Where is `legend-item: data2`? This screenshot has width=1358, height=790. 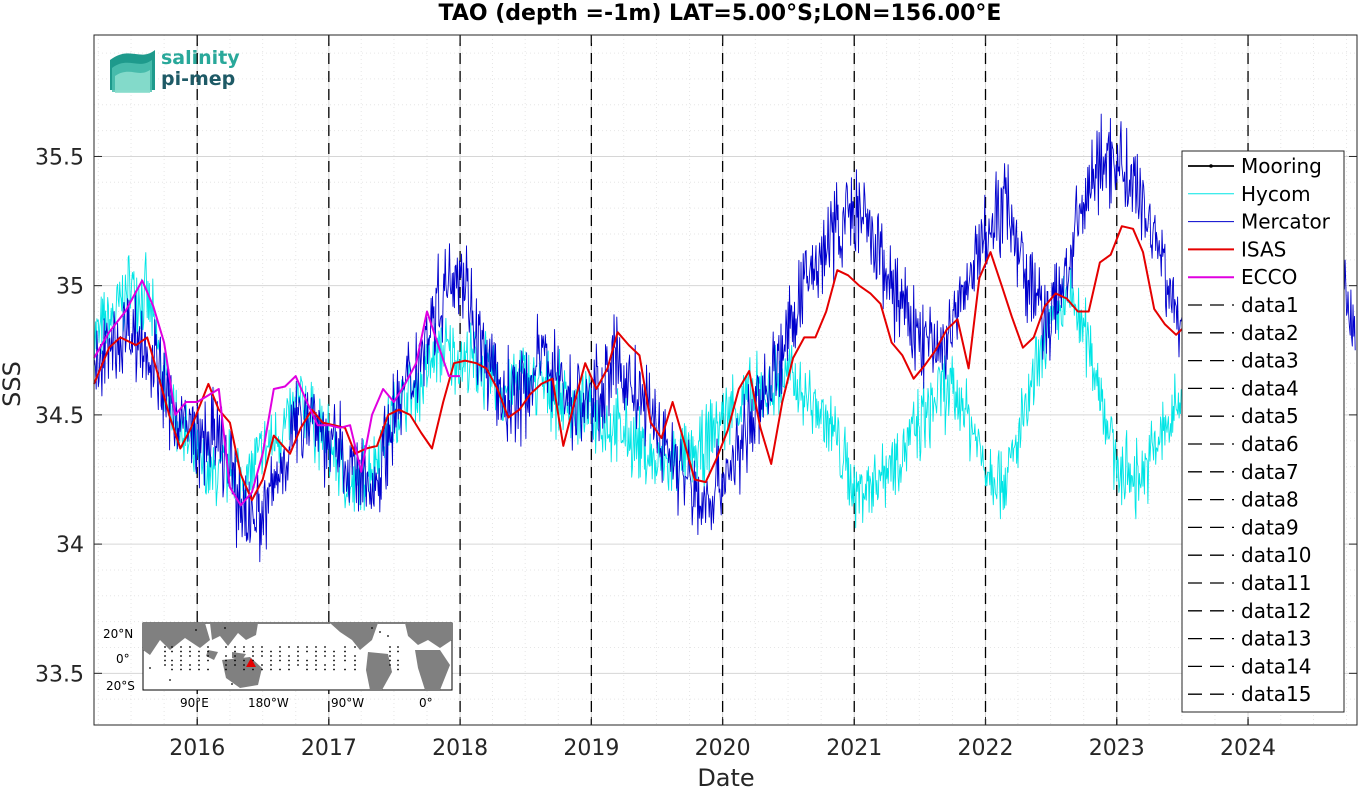 legend-item: data2 is located at coordinates (1243, 333).